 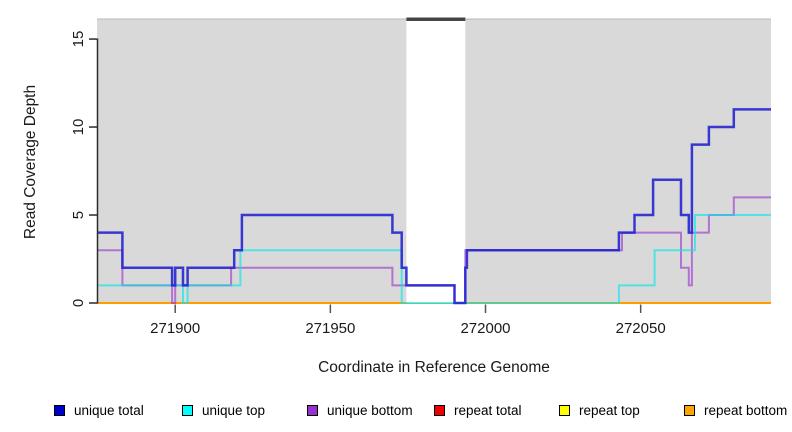 I want to click on unique-top-swatch, so click(x=187, y=410).